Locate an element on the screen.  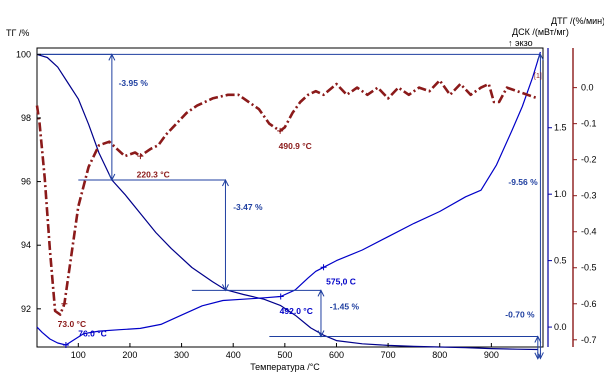
dtg-tick-label: -0.2 is located at coordinates (589, 160).